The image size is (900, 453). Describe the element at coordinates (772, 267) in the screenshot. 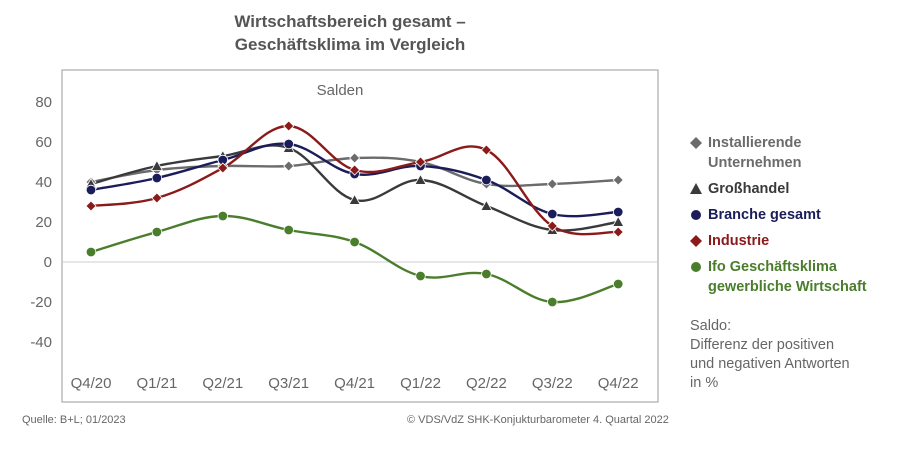

I see `legend-label: Ifo Geschäftsklima` at that location.